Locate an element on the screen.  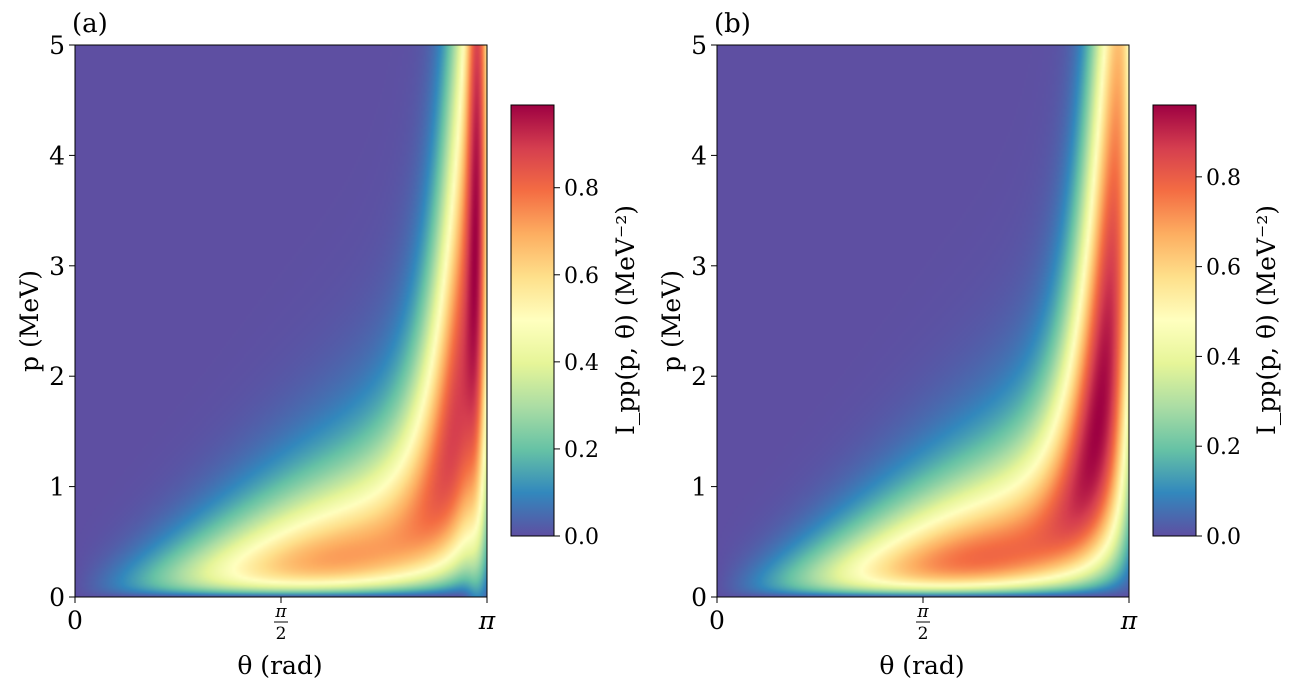
panel-label: (a) is located at coordinates (90, 24).